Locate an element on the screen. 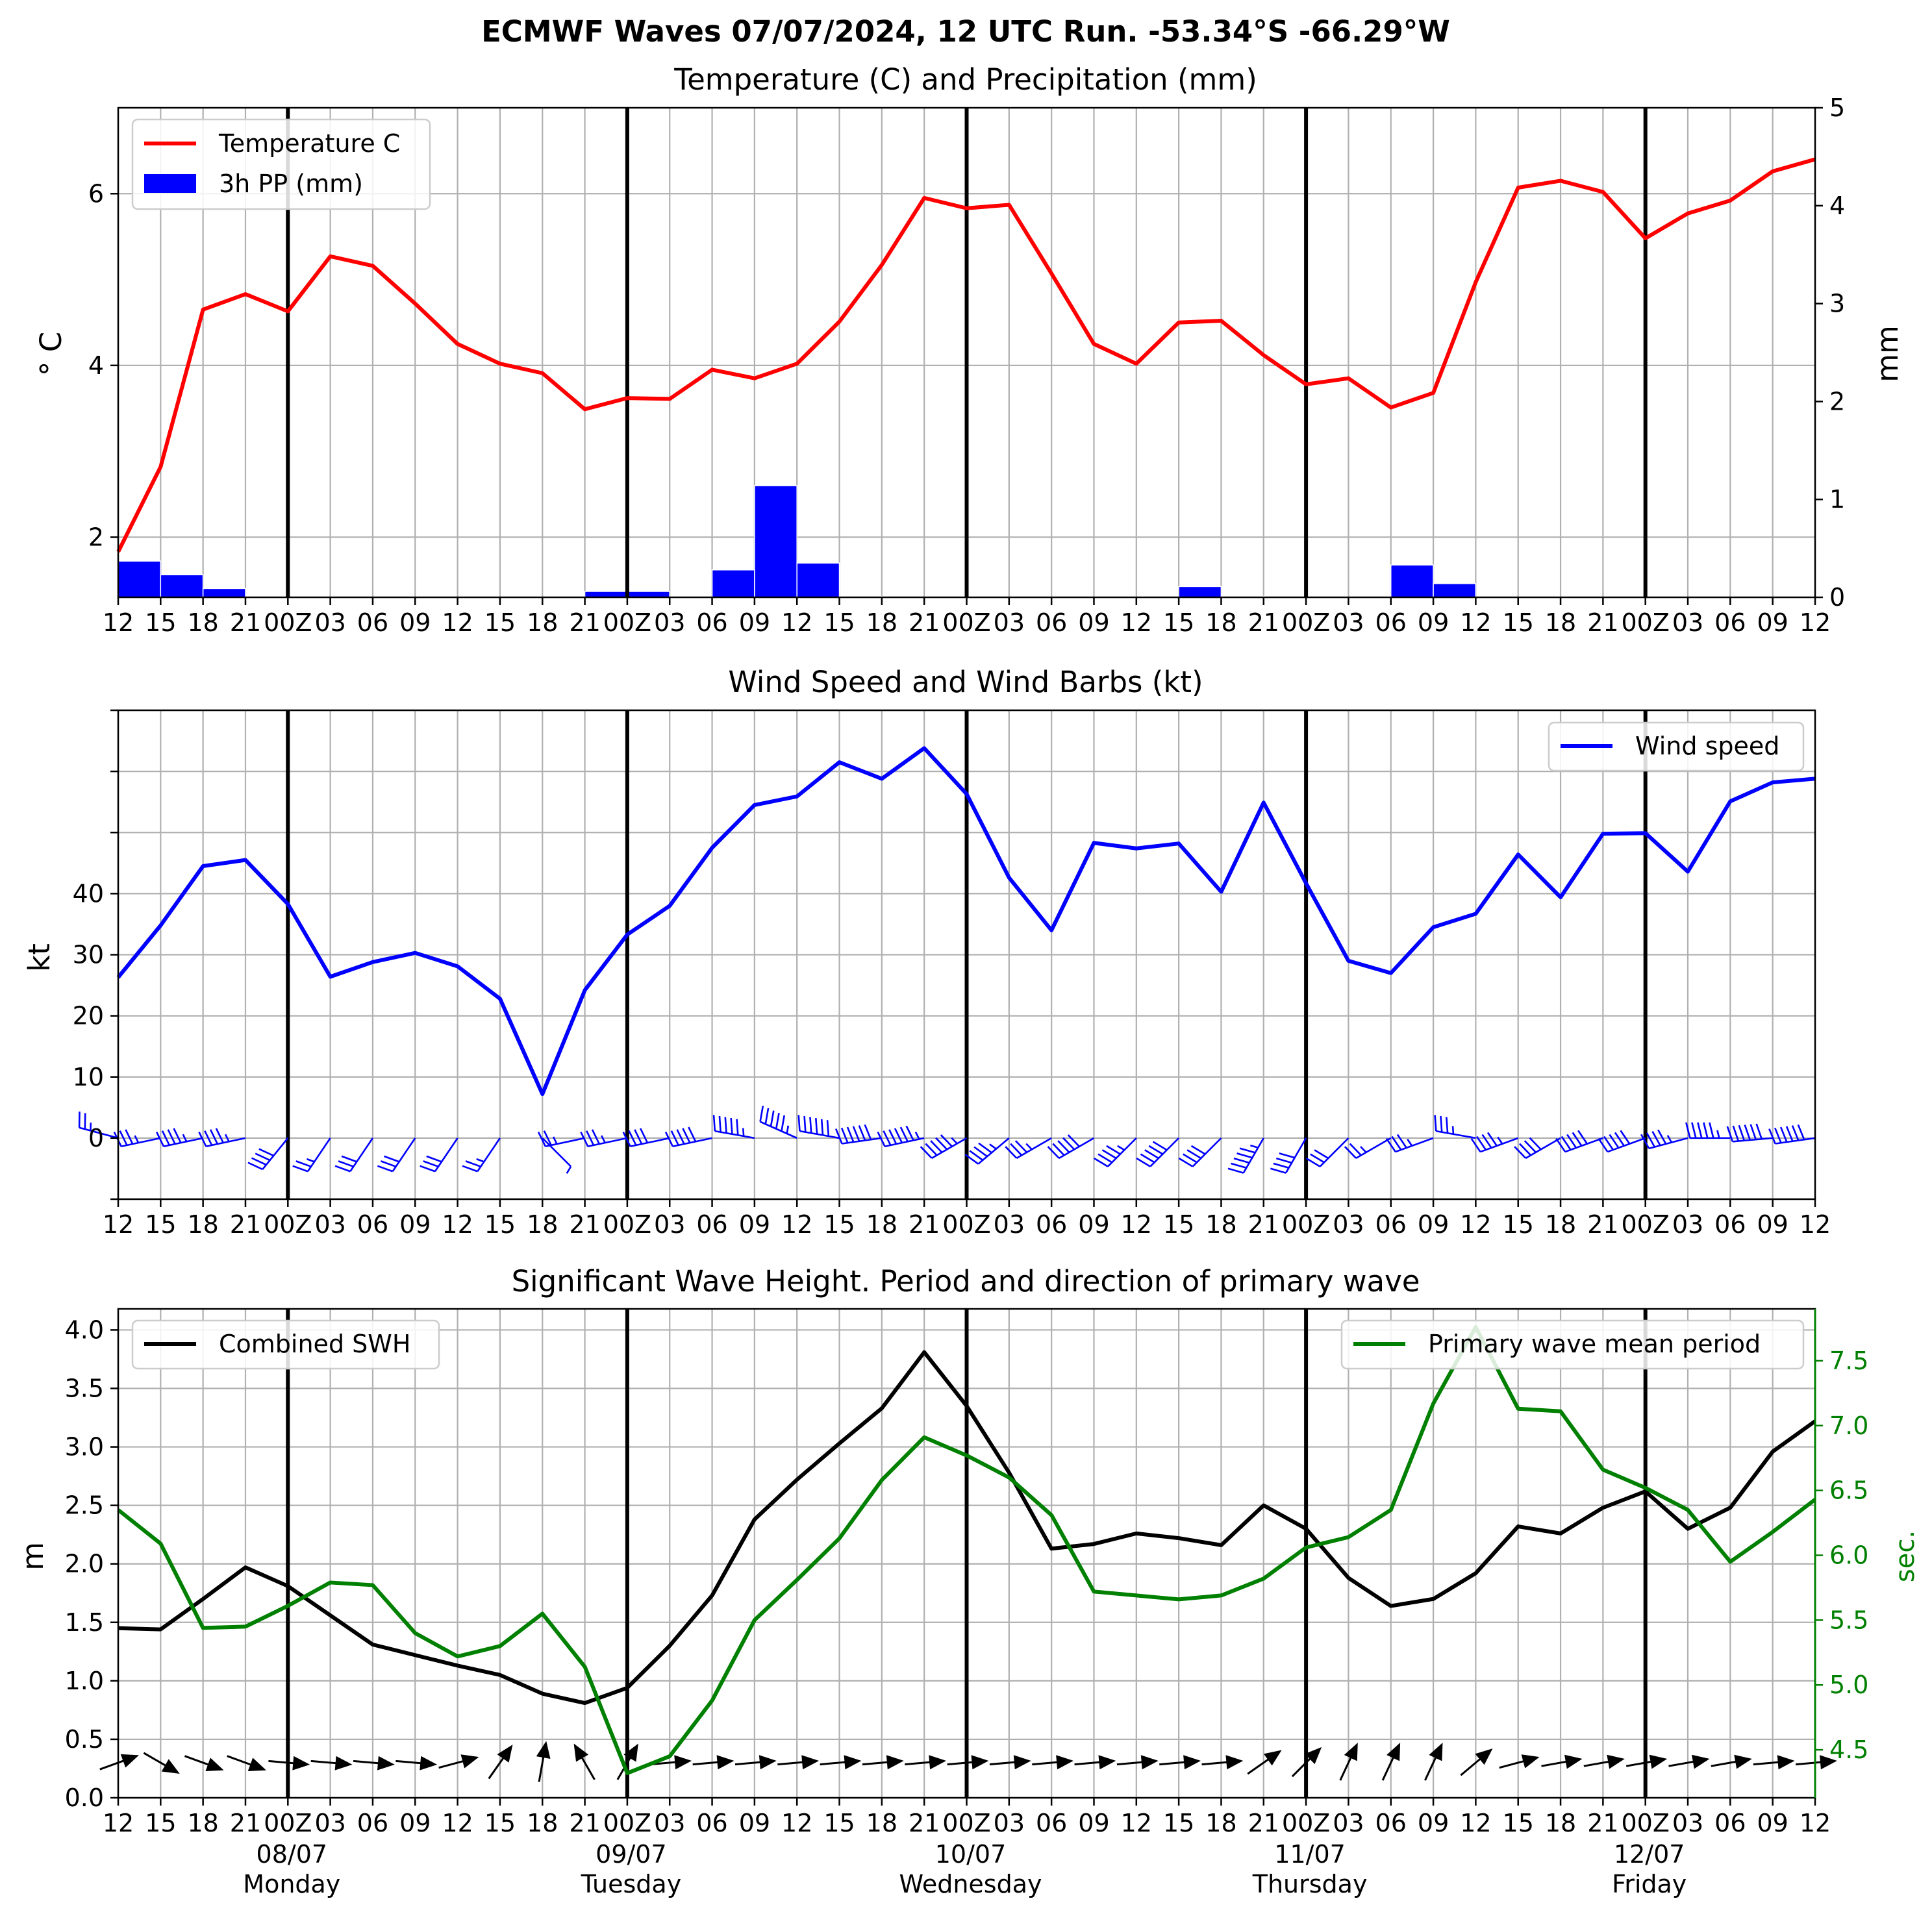  day-label-date: 08/07 is located at coordinates (292, 1854).